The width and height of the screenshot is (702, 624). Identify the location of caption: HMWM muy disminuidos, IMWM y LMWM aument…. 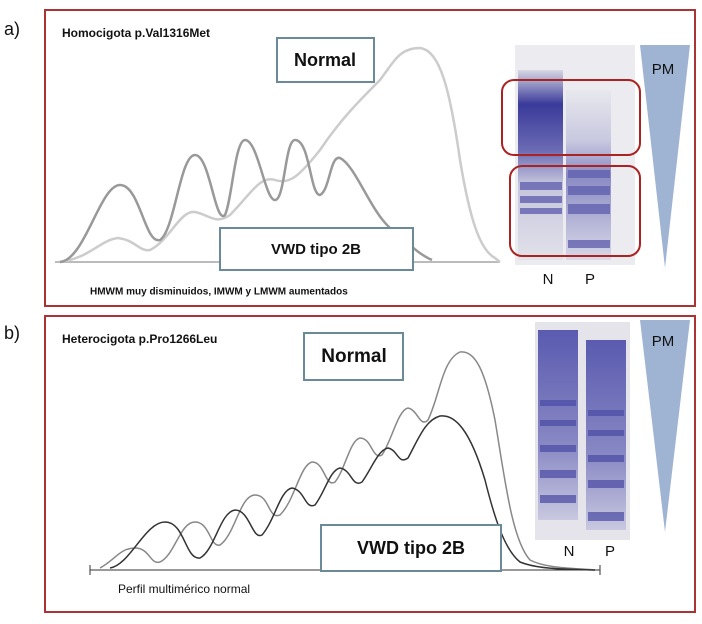
(219, 292).